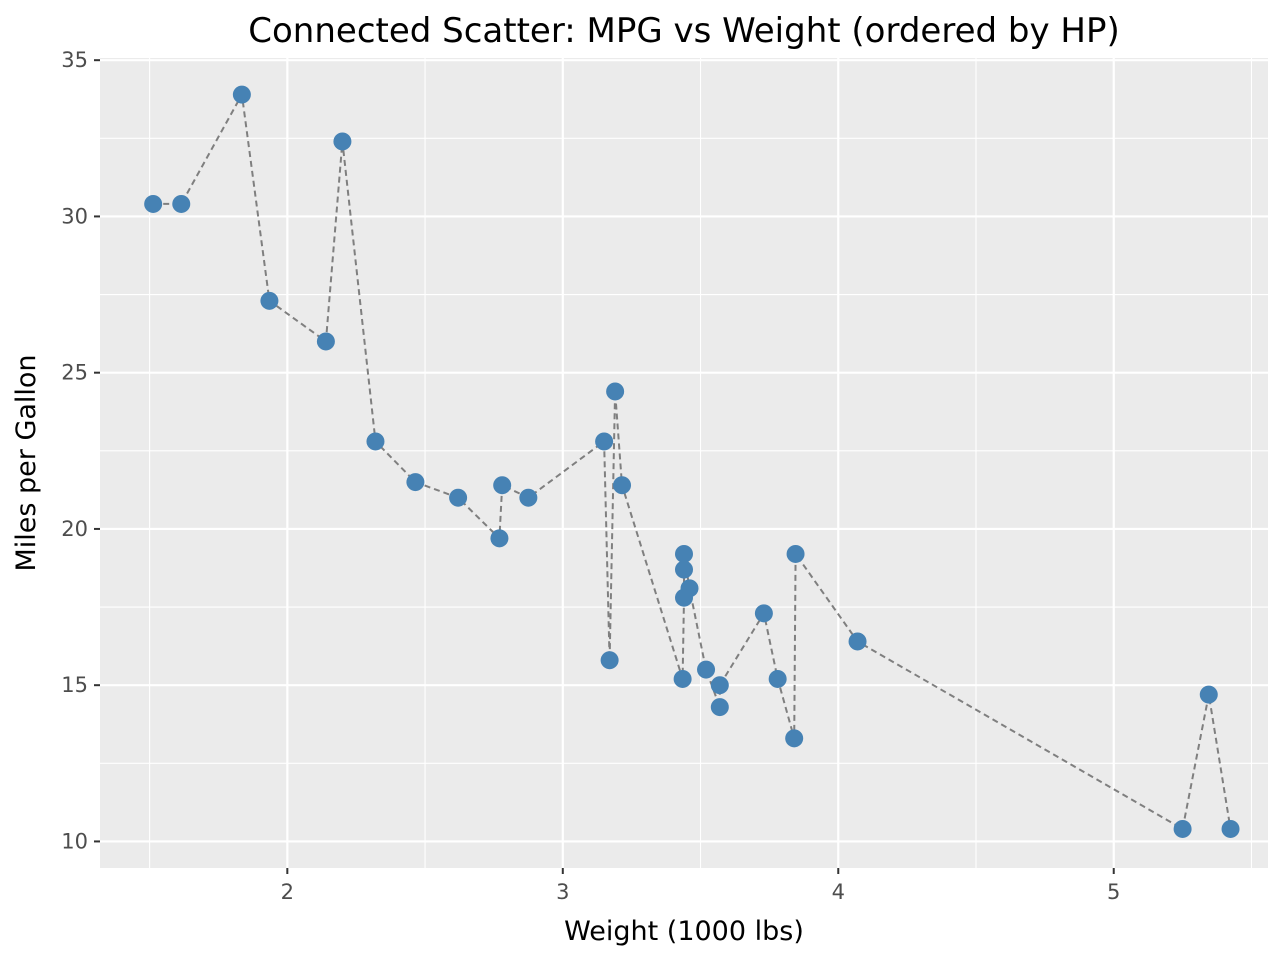 This screenshot has height=964, width=1280. I want to click on x-tick-label: 3, so click(562, 892).